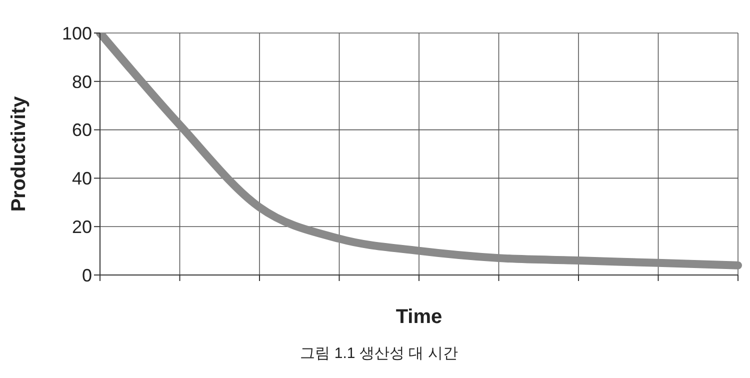  I want to click on y-tick-label: 40, so click(82, 178).